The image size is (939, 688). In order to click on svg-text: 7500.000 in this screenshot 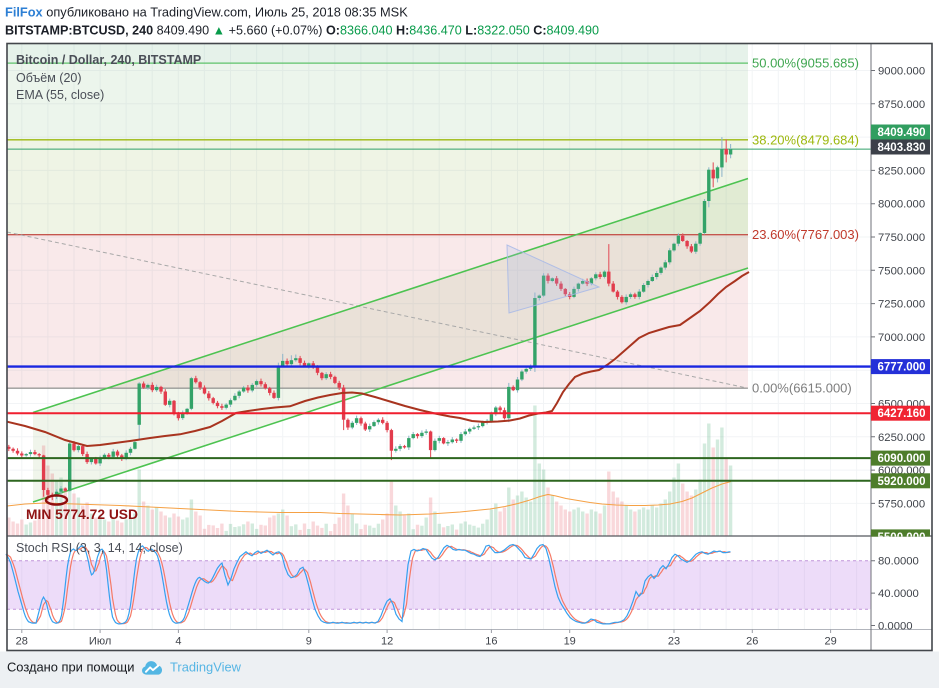, I will do `click(901, 271)`.